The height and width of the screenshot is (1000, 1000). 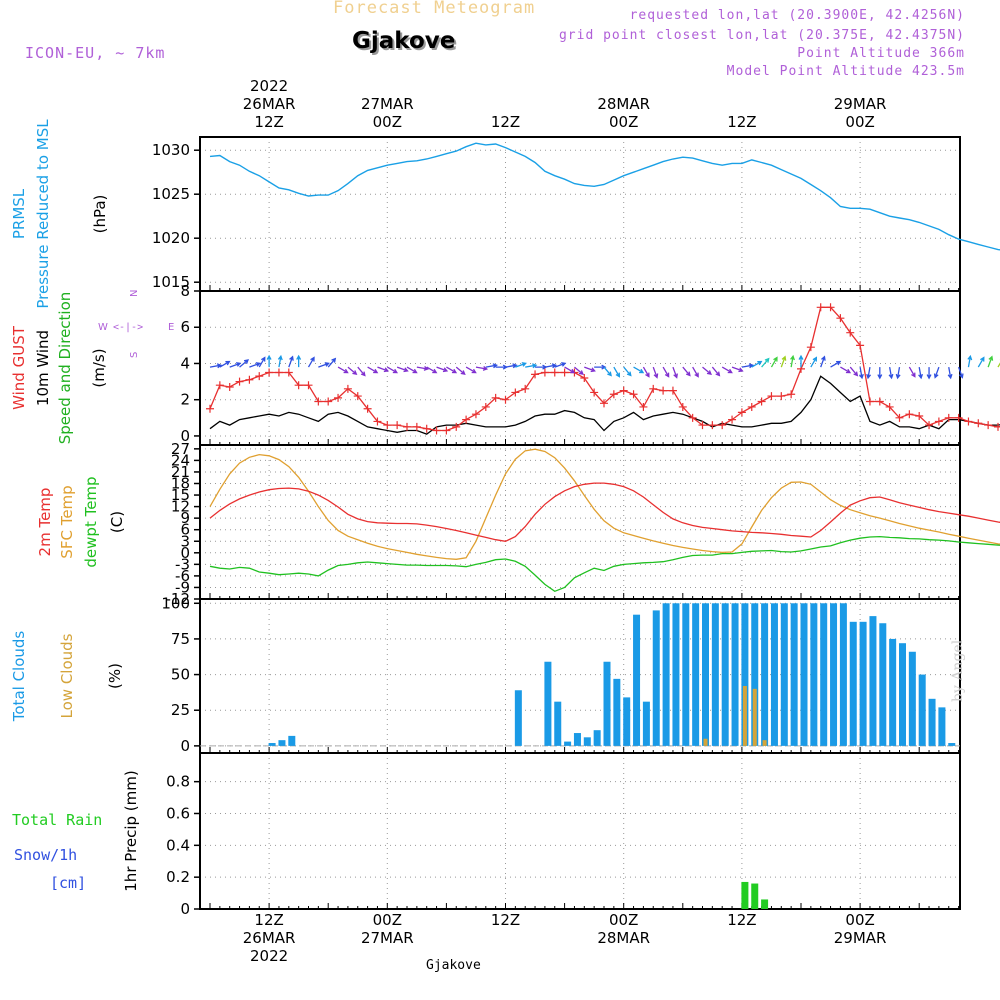 What do you see at coordinates (178, 782) in the screenshot?
I see `y-tick-label: 0.8` at bounding box center [178, 782].